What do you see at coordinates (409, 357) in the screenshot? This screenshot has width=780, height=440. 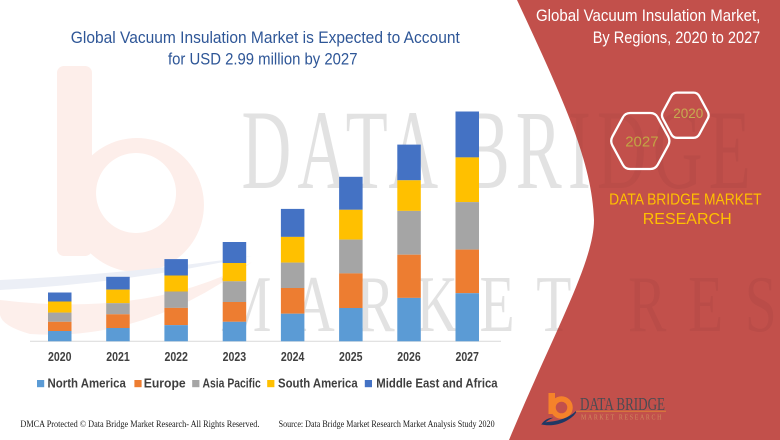 I see `svg-text: 2026` at bounding box center [409, 357].